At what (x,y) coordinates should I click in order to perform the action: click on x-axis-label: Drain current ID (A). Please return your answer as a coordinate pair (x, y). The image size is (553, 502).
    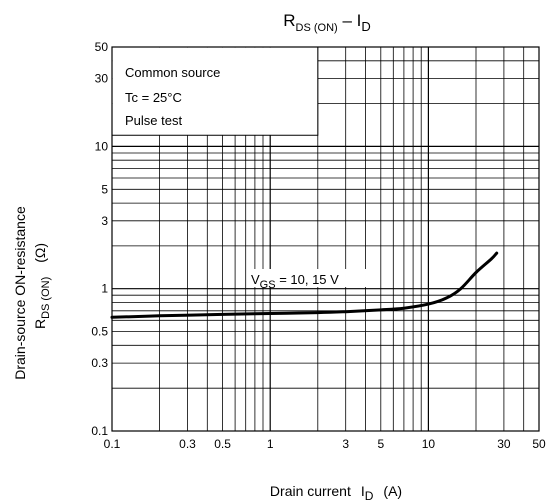
    Looking at the image, I should click on (336, 492).